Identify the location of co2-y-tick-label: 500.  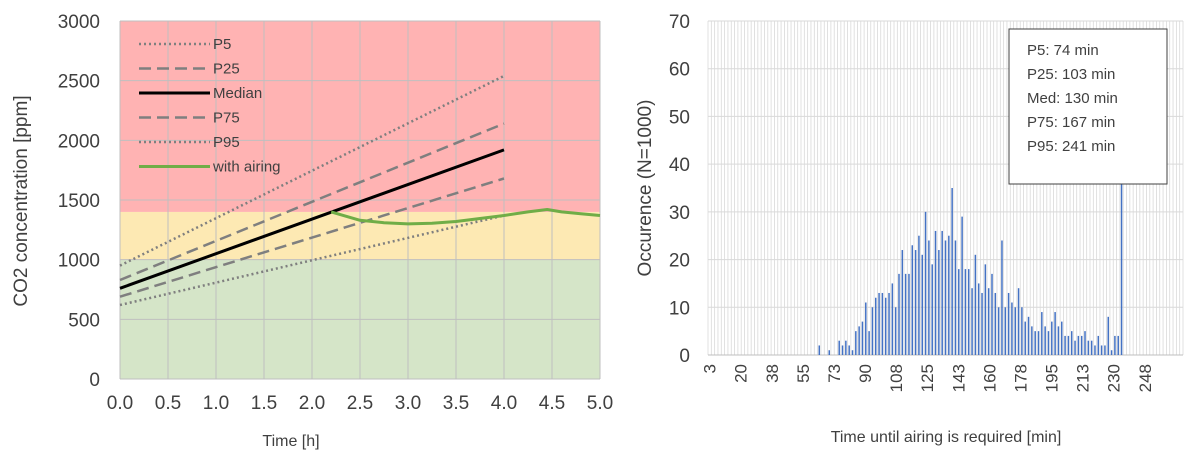
(84, 320).